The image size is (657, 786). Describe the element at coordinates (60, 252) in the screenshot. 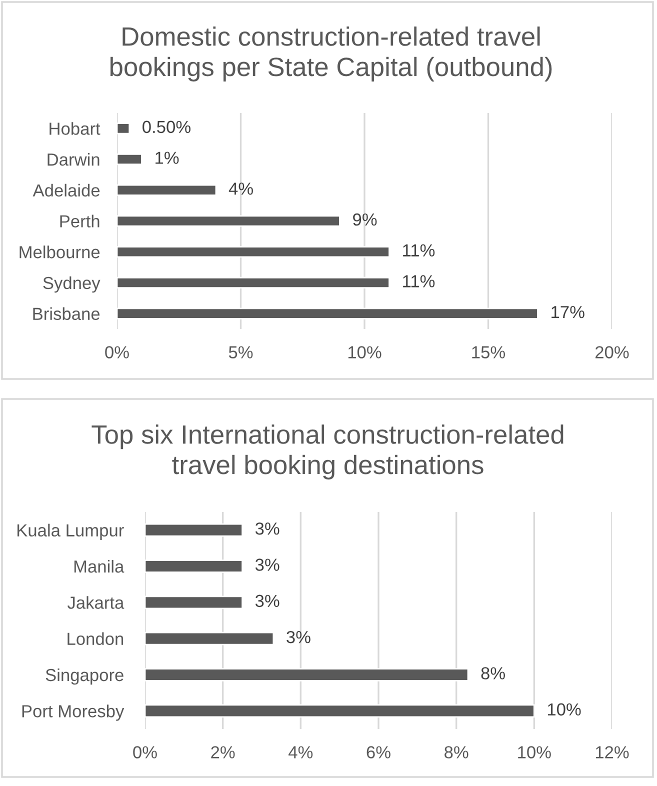

I see `y-tick-label: Melbourne` at that location.